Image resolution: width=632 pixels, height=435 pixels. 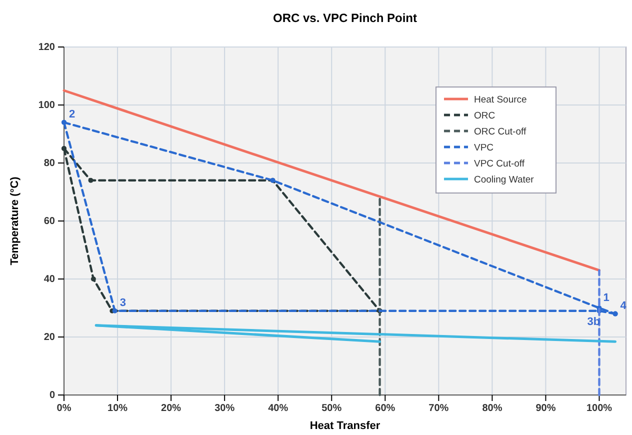 I want to click on y-tick-label: 120, so click(x=47, y=48).